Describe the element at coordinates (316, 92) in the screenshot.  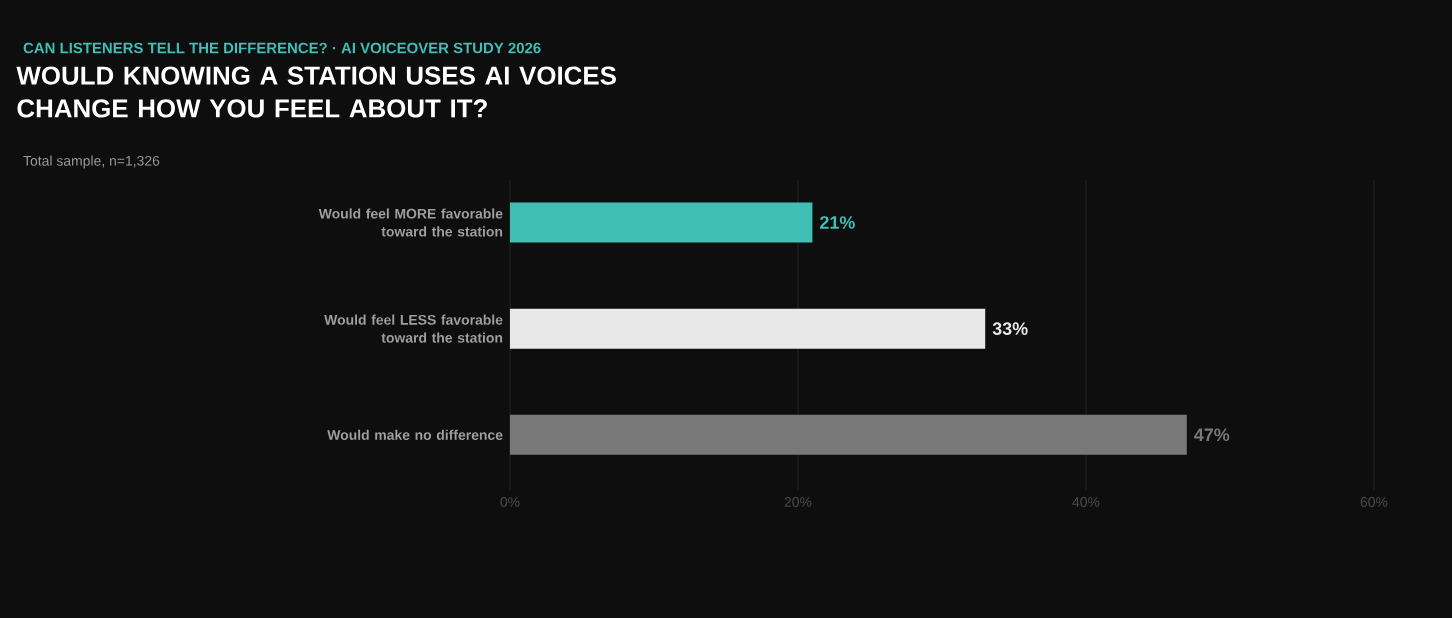
I see `chart-title: WOULD KNOWING A STATION USES AI VOICES CHANGE HOW YOU FEEL ABOUT IT?` at that location.